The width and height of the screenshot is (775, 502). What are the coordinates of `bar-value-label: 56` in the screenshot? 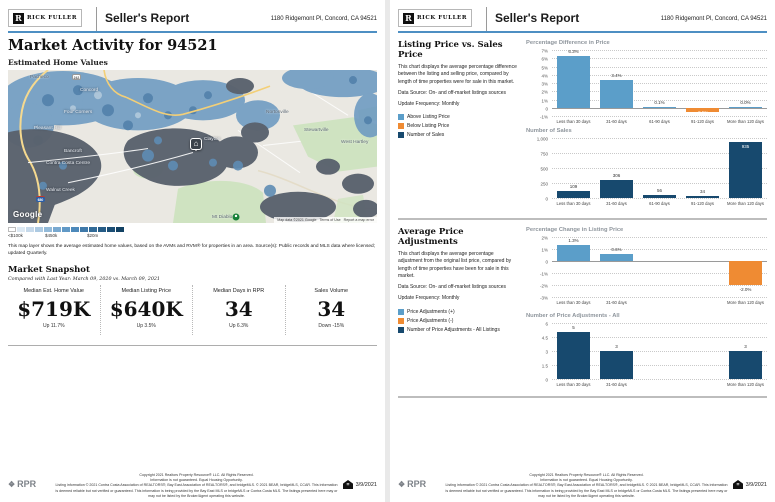 It's located at (659, 190).